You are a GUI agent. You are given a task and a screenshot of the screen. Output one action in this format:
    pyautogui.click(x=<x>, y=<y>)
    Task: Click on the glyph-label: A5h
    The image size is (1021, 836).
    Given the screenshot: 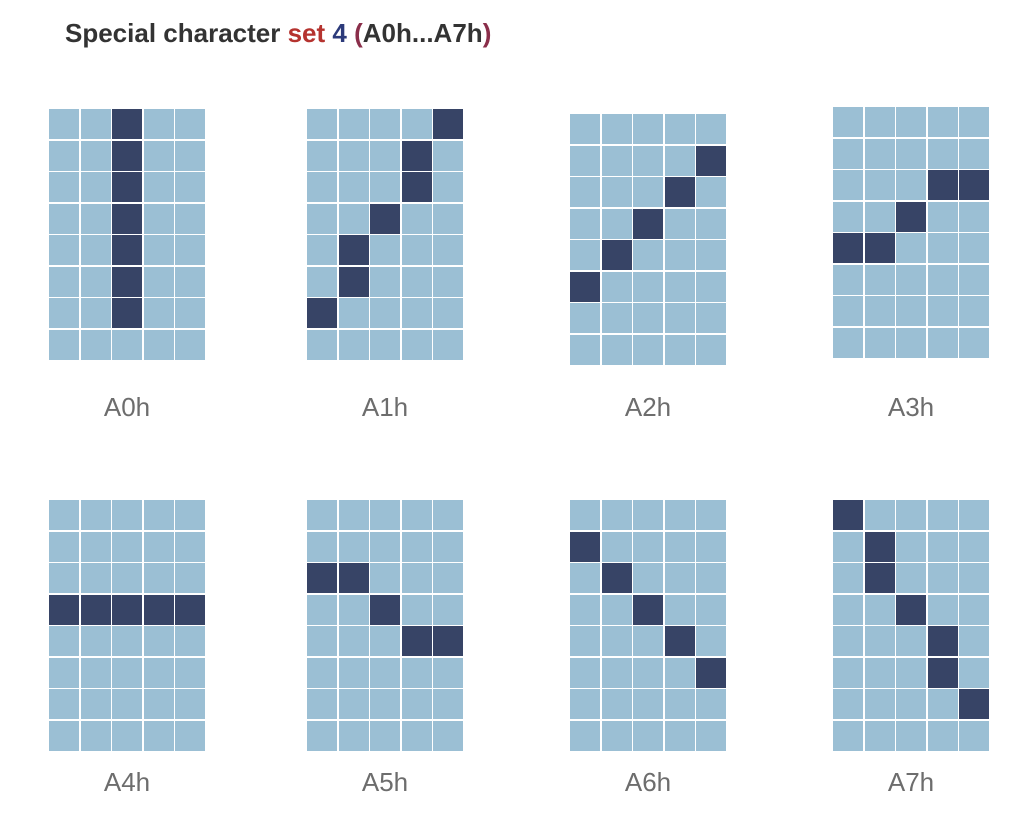 What is the action you would take?
    pyautogui.click(x=385, y=782)
    